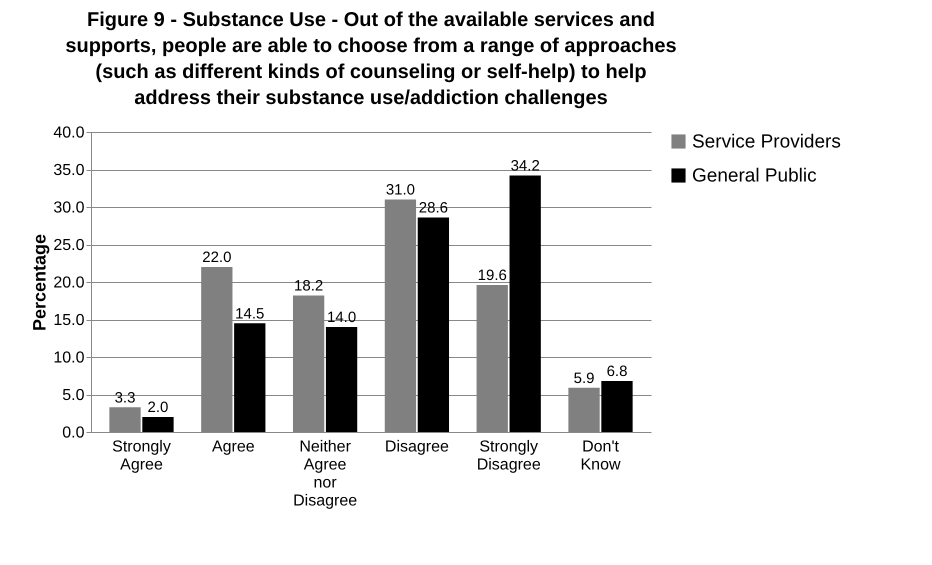 The image size is (932, 565). What do you see at coordinates (39, 283) in the screenshot?
I see `y-axis-title: Percentage` at bounding box center [39, 283].